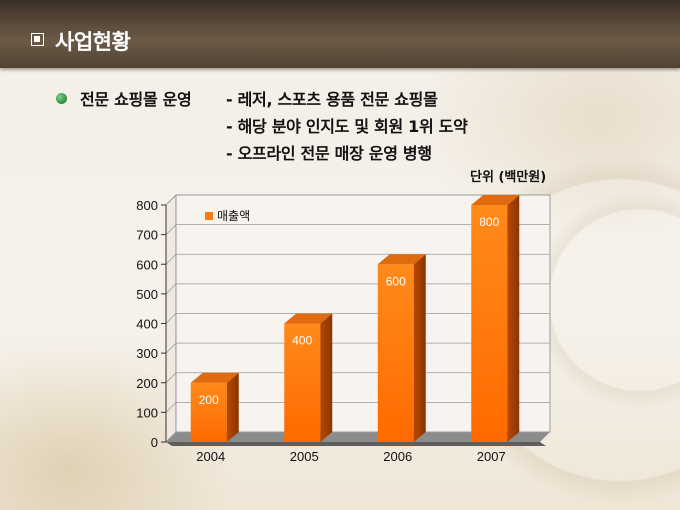 This screenshot has width=680, height=510. What do you see at coordinates (491, 456) in the screenshot?
I see `x-tick-label: 2007` at bounding box center [491, 456].